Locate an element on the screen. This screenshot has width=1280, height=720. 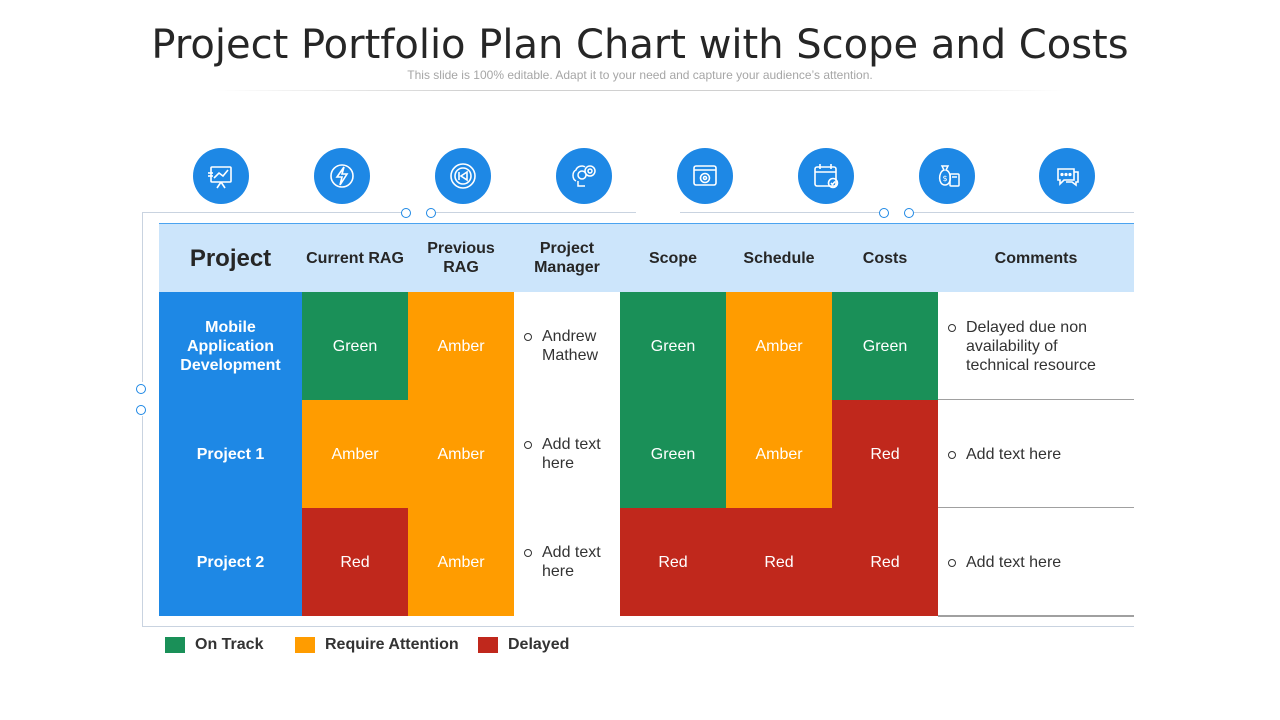
frame-left-upper is located at coordinates (142, 297).